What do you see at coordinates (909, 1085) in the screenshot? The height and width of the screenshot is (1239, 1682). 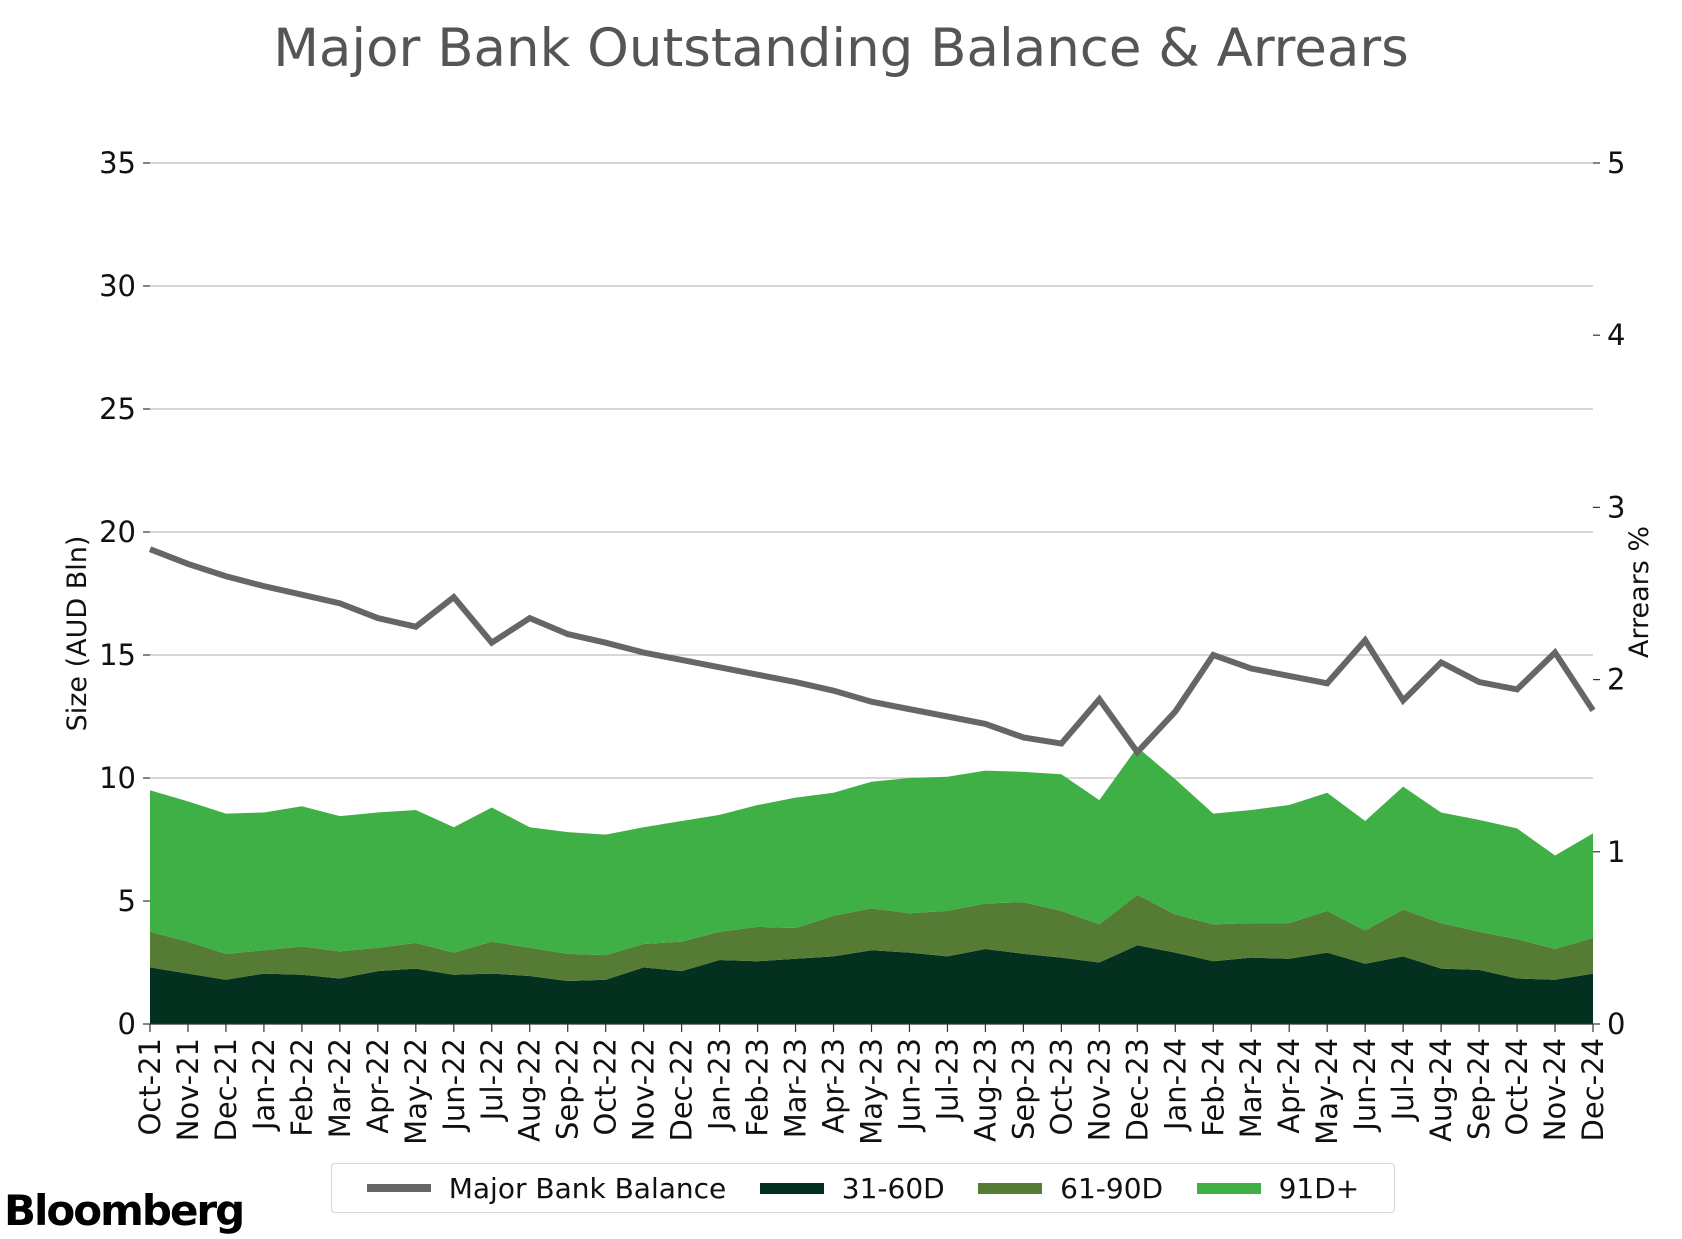 I see `x-tick-label: Jun-23` at bounding box center [909, 1085].